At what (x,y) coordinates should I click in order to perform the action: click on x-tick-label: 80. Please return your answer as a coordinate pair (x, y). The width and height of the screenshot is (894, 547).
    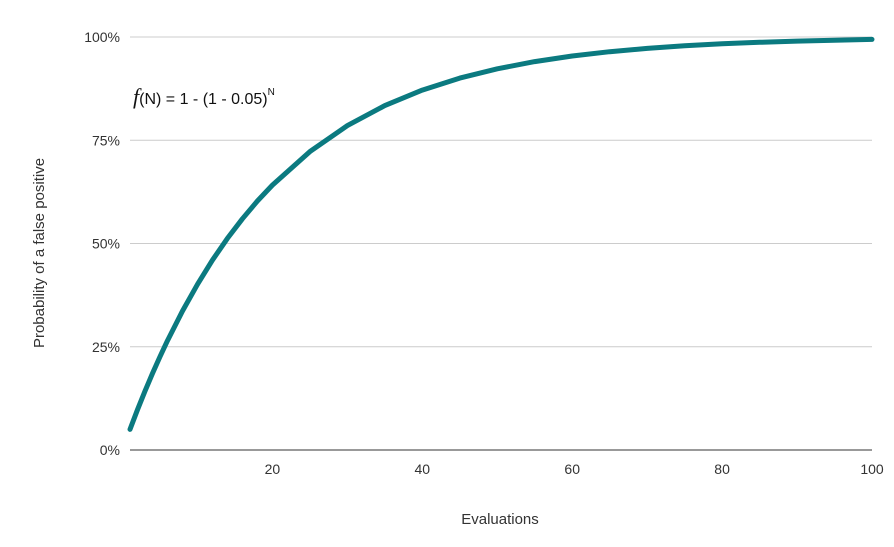
    Looking at the image, I should click on (722, 469).